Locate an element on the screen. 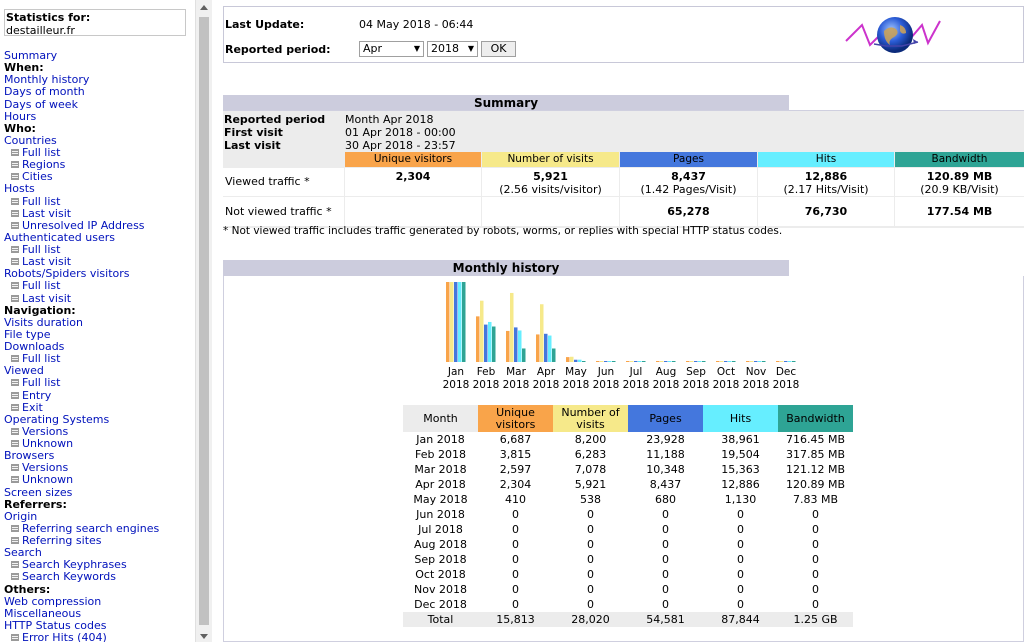 The width and height of the screenshot is (1024, 642). menu-link-operating-systems: Operating Systems is located at coordinates (57, 419).